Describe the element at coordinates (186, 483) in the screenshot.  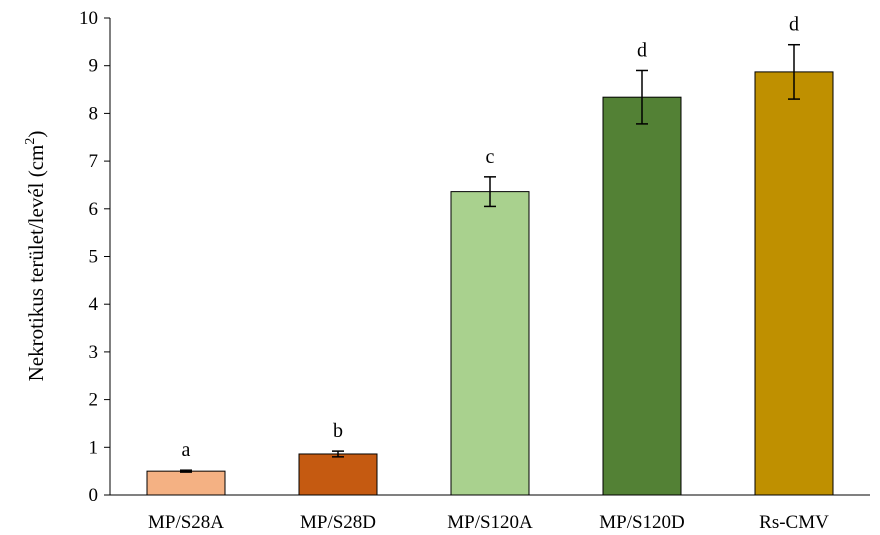
I see `bar-mp-s28a` at that location.